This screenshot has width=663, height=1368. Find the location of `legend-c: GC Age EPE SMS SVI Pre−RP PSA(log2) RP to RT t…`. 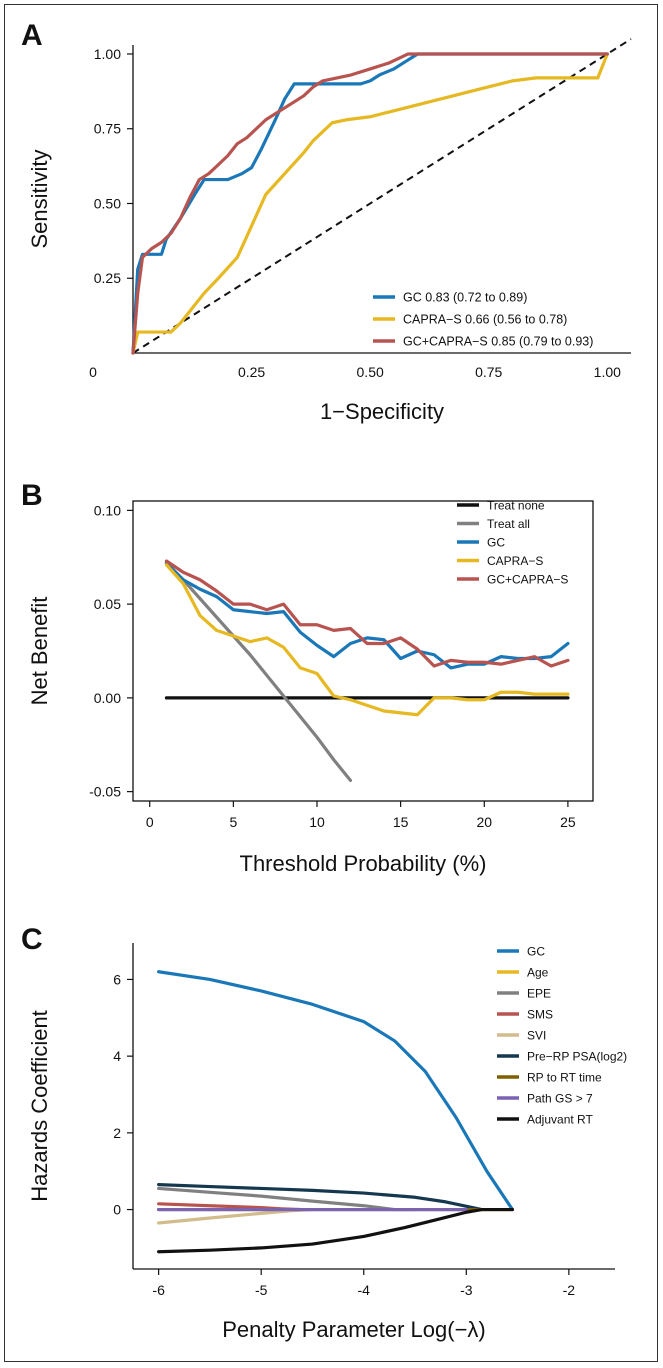

legend-c: GC Age EPE SMS SVI Pre−RP PSA(log2) RP to RT t… is located at coordinates (562, 1036).